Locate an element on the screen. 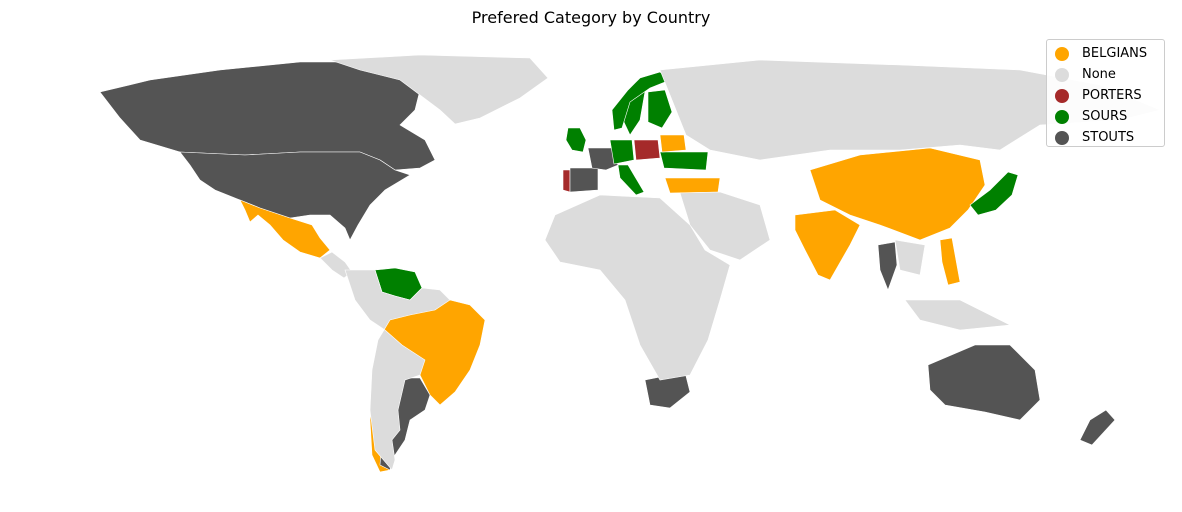 The width and height of the screenshot is (1182, 512). legend: BELGIANS None PORTERS SOURS STOUTS is located at coordinates (1105, 93).